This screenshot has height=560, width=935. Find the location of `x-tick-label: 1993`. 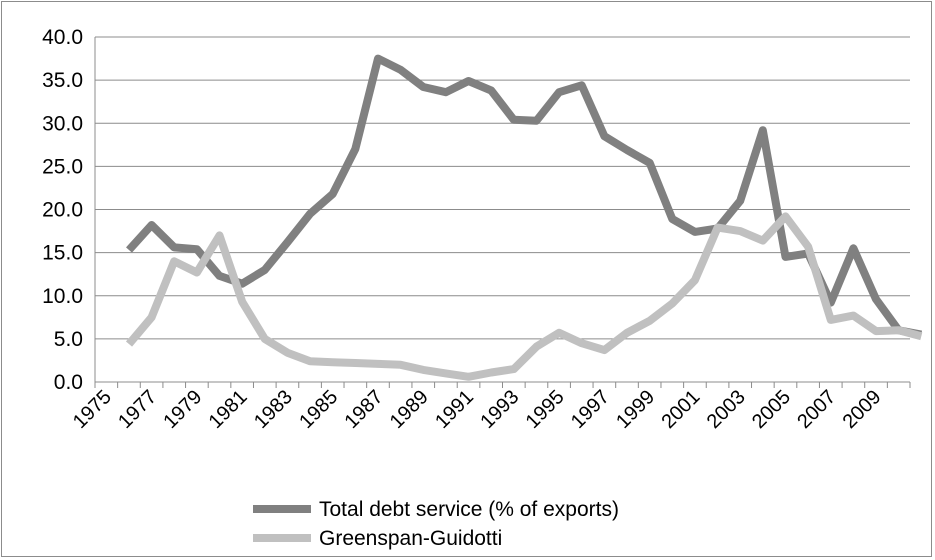

x-tick-label: 1993 is located at coordinates (499, 409).